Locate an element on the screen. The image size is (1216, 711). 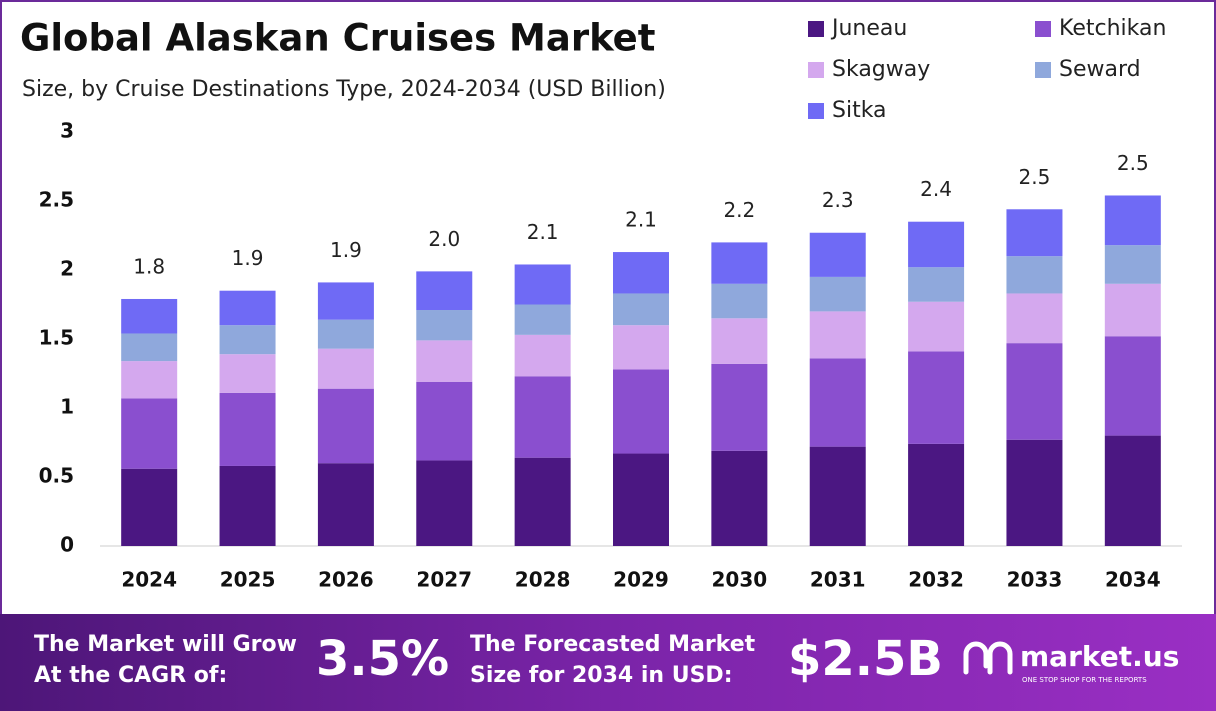
y-tick-label: 2 is located at coordinates (67, 269).